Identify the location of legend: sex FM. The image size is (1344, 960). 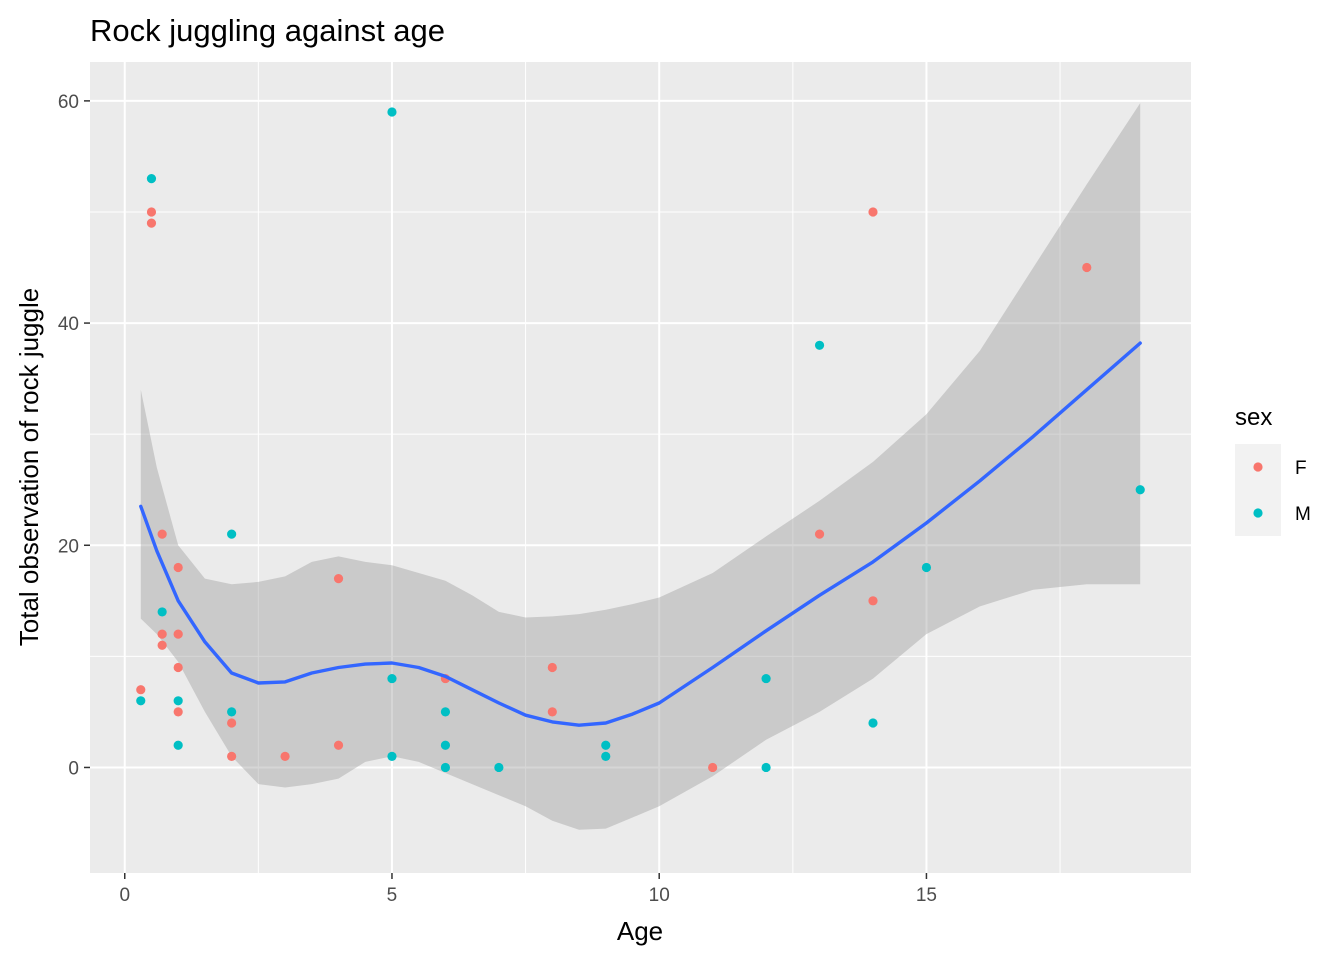
(1273, 470).